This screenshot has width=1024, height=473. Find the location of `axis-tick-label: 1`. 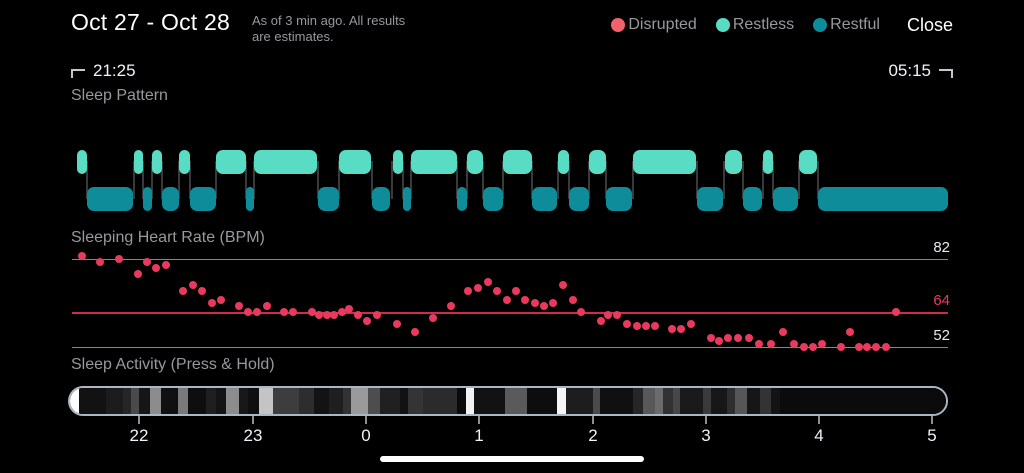

axis-tick-label: 1 is located at coordinates (479, 435).